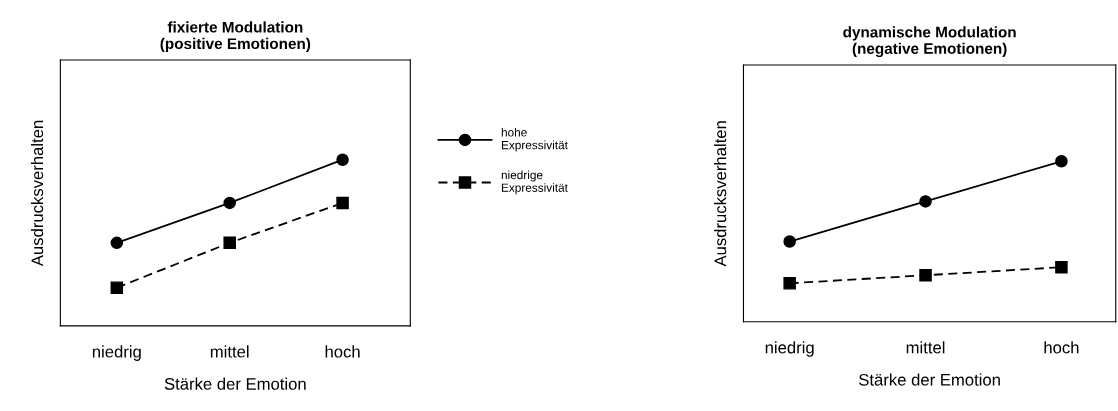 The width and height of the screenshot is (1118, 411). I want to click on chart-title: fixierte Modulation (positive Emotionen), so click(235, 37).